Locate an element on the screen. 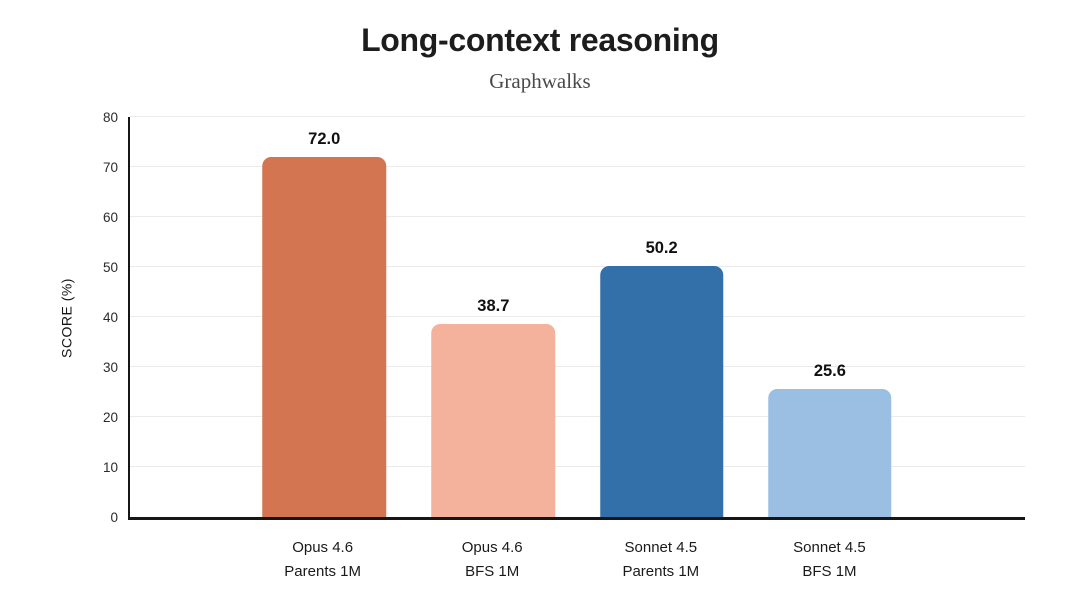 This screenshot has width=1080, height=608. y-tick-label: 0 is located at coordinates (114, 517).